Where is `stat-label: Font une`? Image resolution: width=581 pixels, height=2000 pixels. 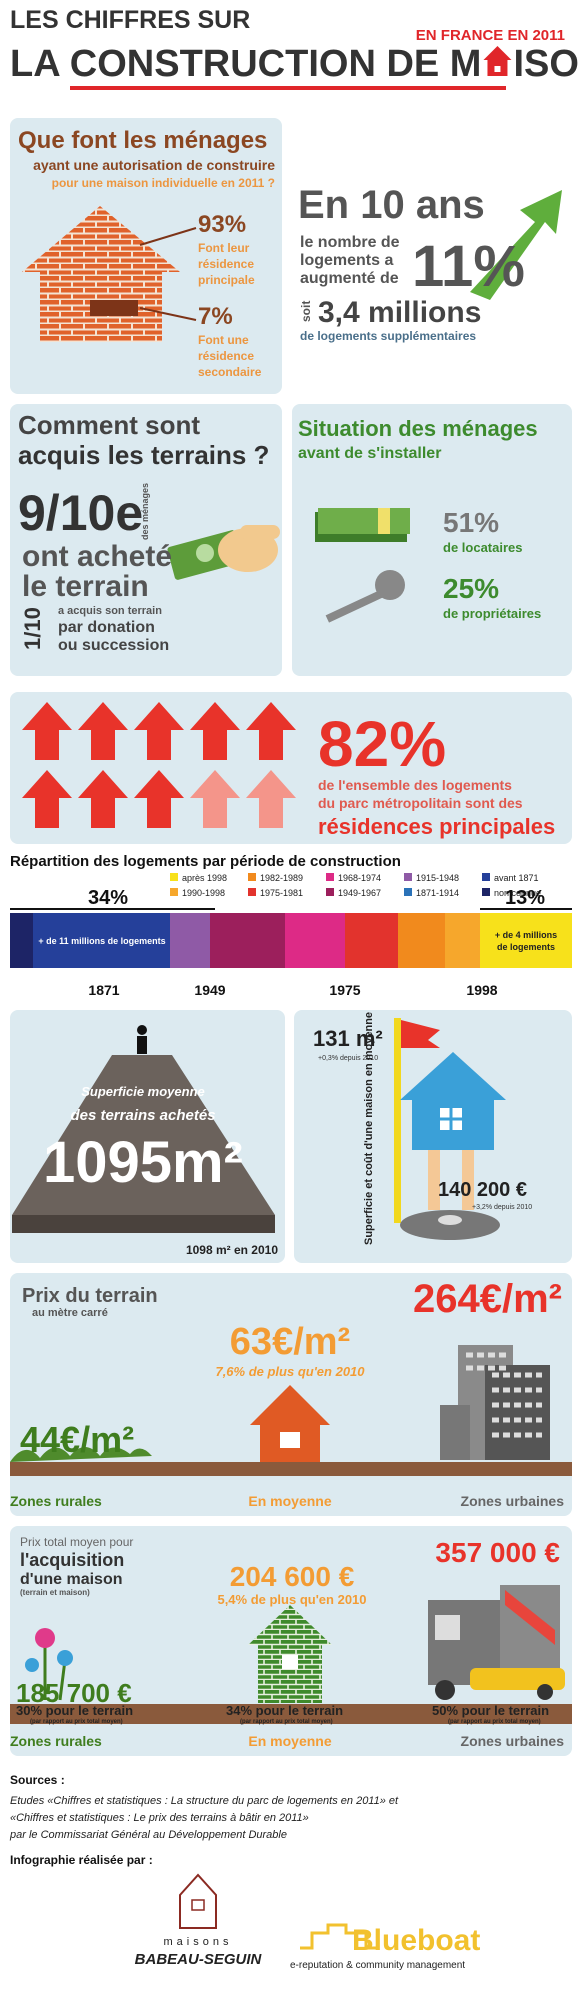 stat-label: Font une is located at coordinates (223, 340).